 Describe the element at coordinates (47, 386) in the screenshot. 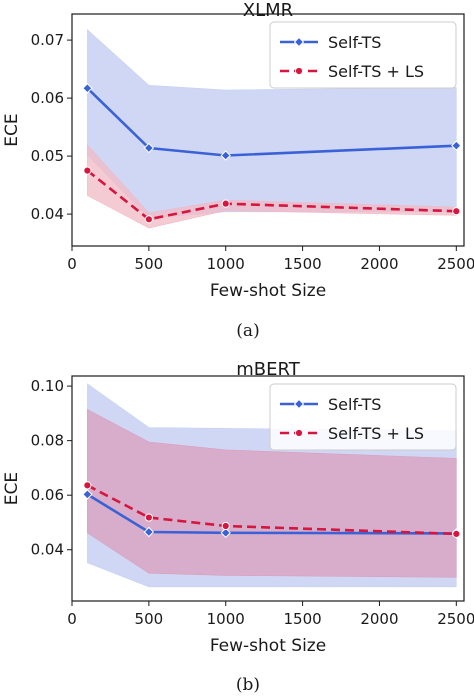

I see `y-tick-label: 0.10` at that location.